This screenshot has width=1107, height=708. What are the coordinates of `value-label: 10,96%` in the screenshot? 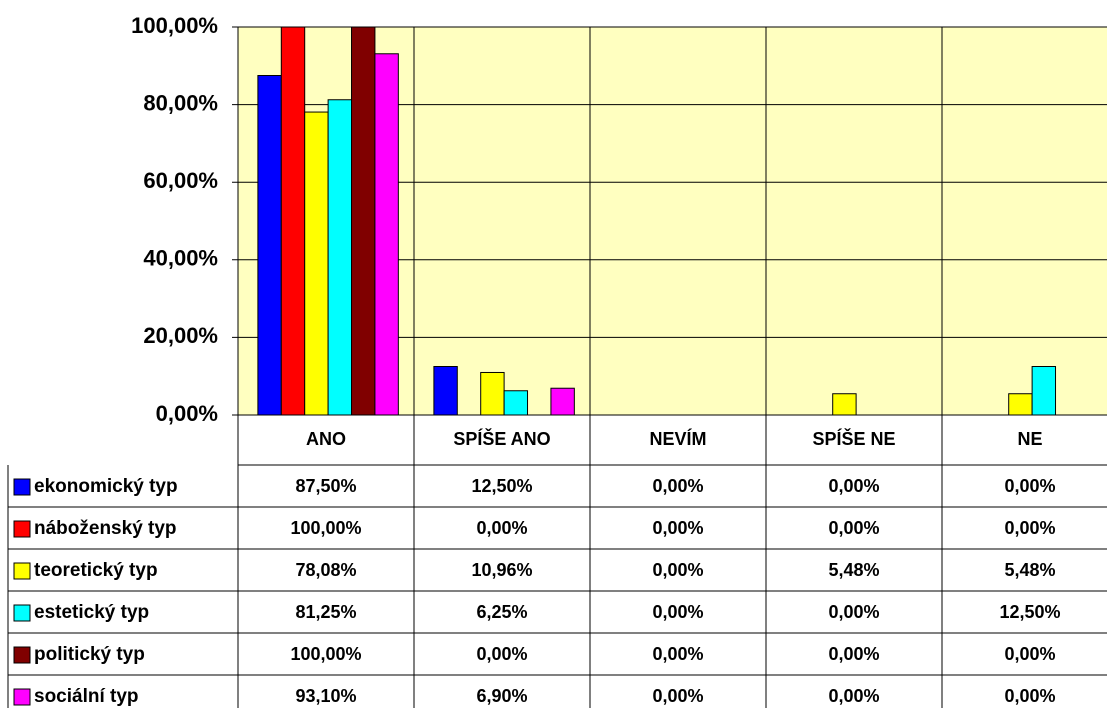 It's located at (501, 570).